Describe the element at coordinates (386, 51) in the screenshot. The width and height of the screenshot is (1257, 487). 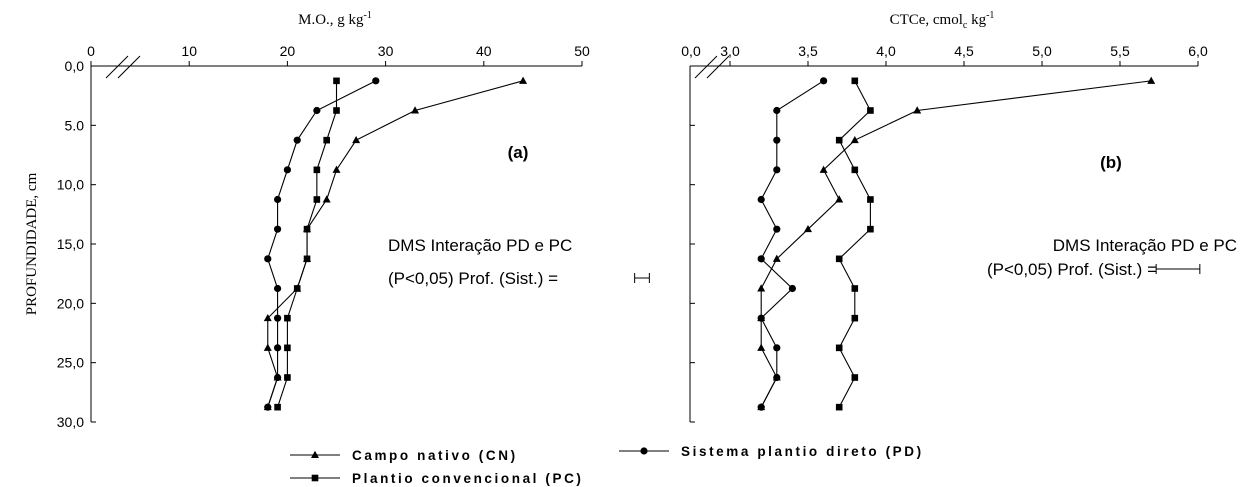
I see `x-tick-label: 30` at that location.